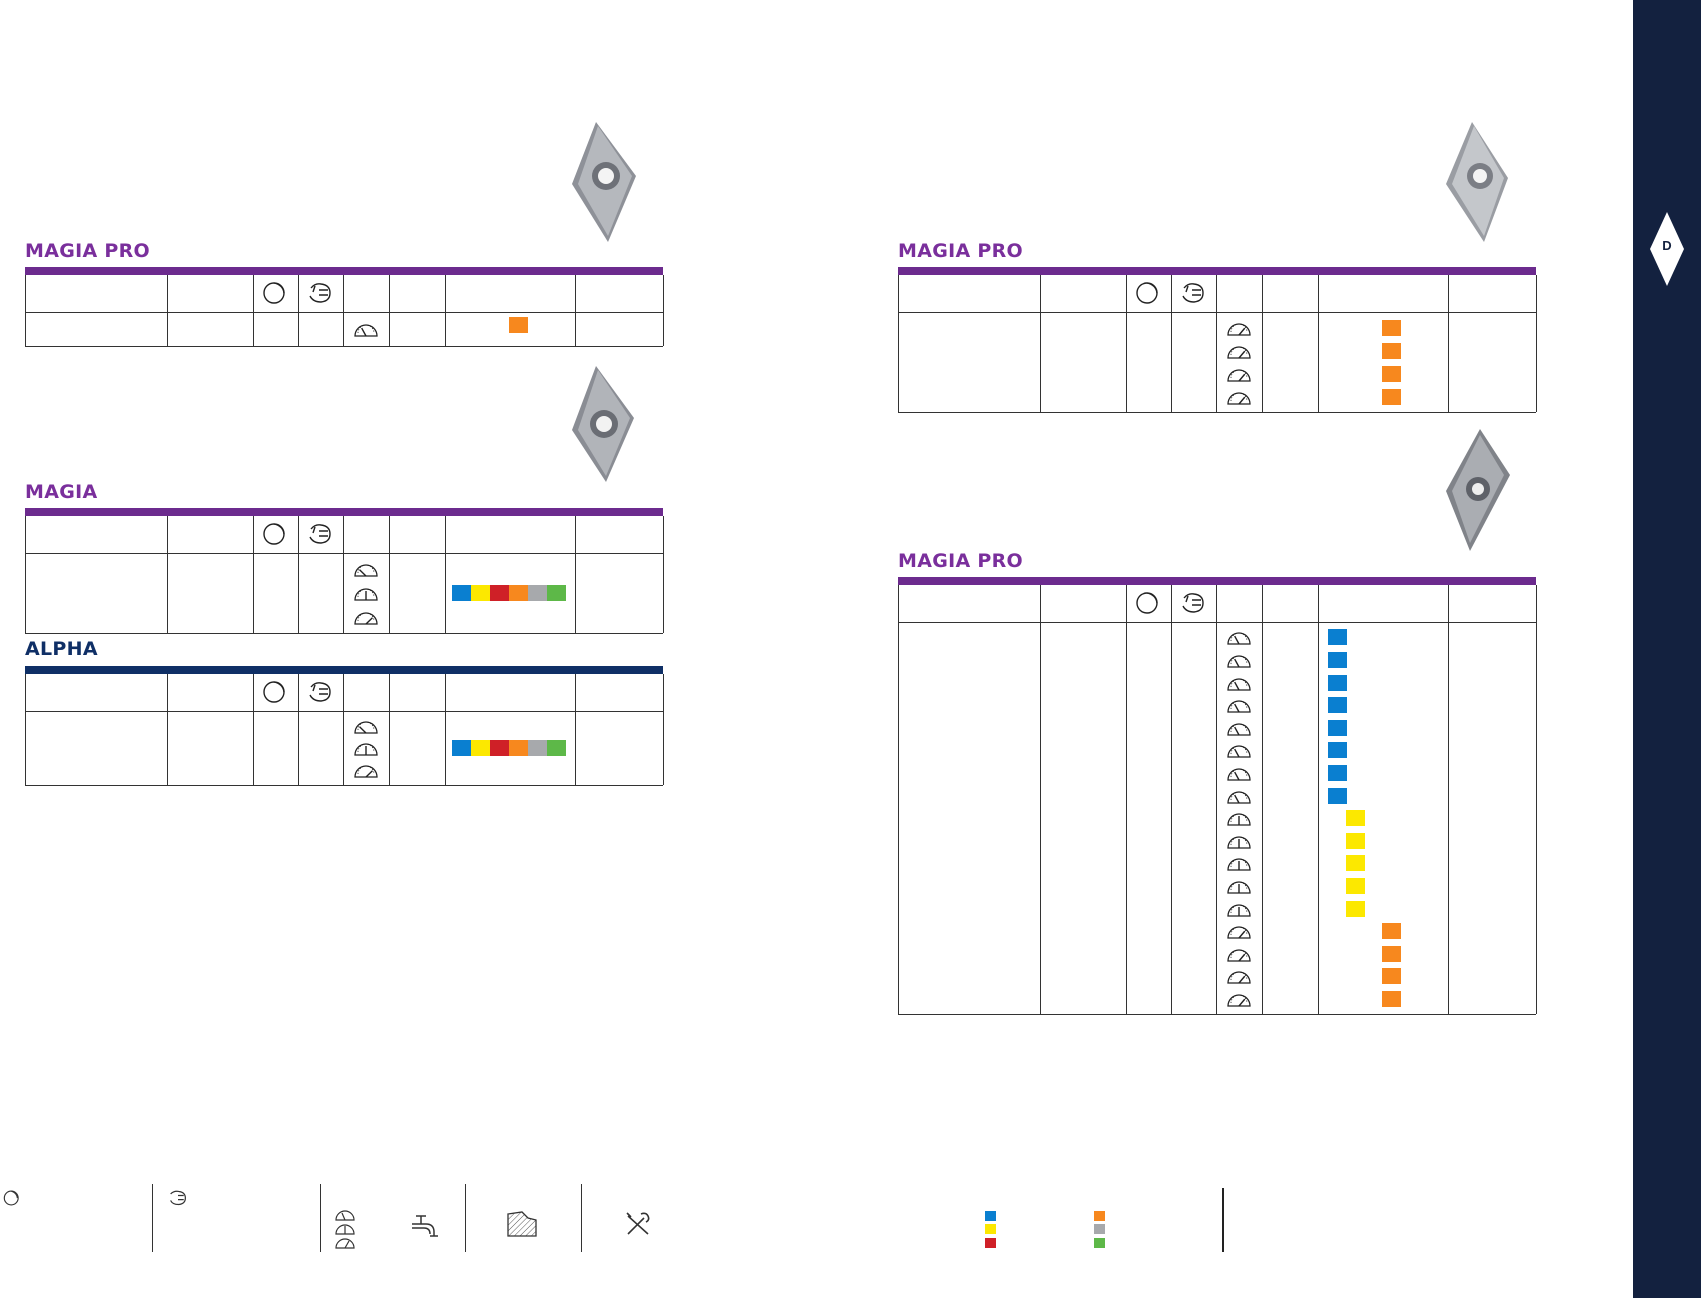 The height and width of the screenshot is (1298, 1701). What do you see at coordinates (1099, 1243) in the screenshot?
I see `legend-green` at bounding box center [1099, 1243].